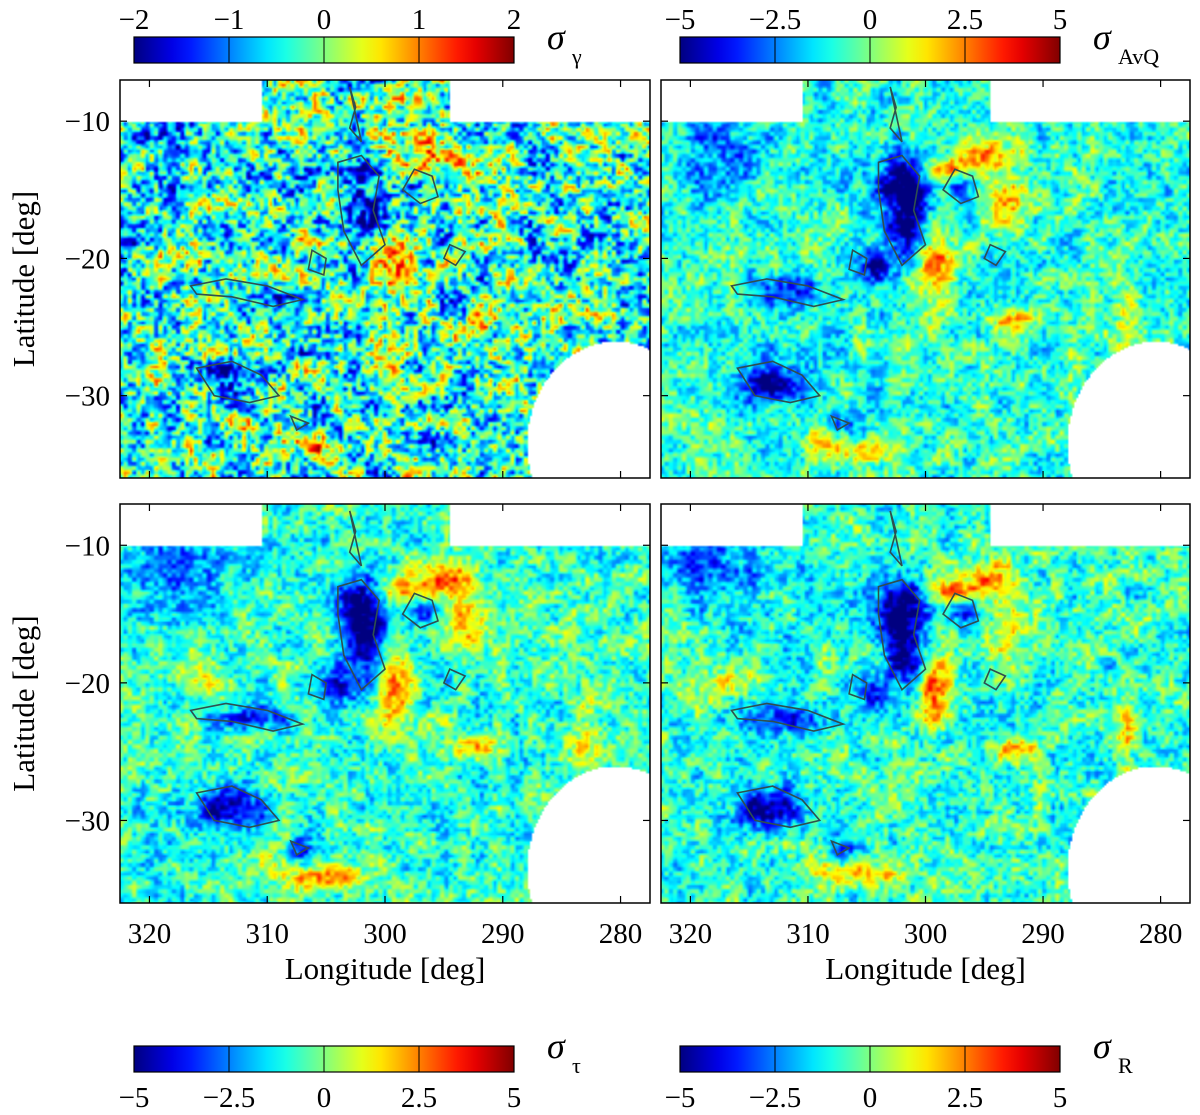 This screenshot has width=1200, height=1115. What do you see at coordinates (134, 20) in the screenshot?
I see `colorbar-tick-label-0: −2` at bounding box center [134, 20].